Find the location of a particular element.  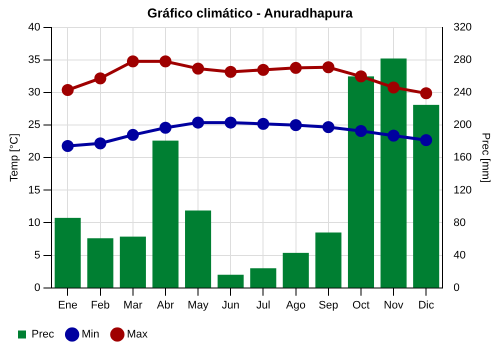

x-tick-label: Jul is located at coordinates (263, 305).